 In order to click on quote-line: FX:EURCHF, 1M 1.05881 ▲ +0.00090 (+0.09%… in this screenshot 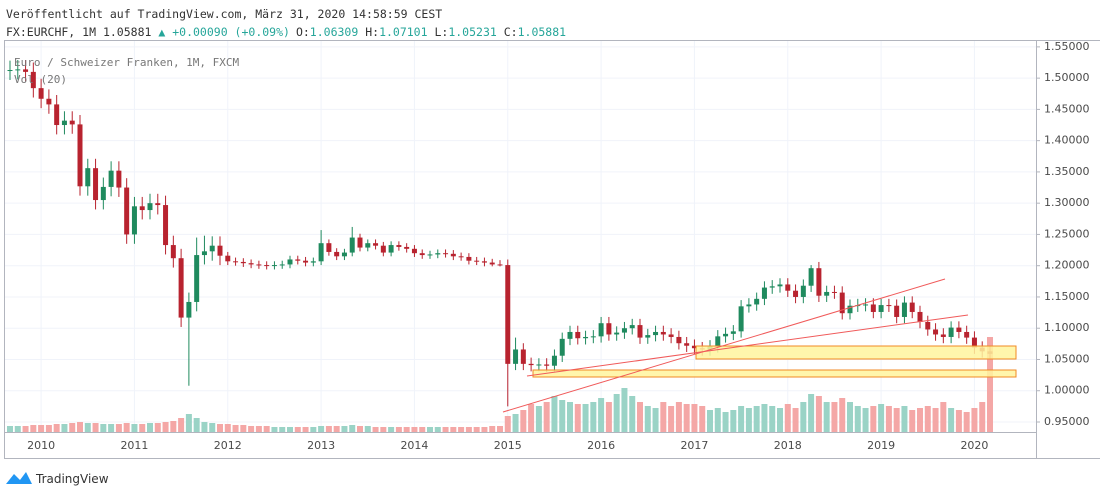, I will do `click(286, 32)`.